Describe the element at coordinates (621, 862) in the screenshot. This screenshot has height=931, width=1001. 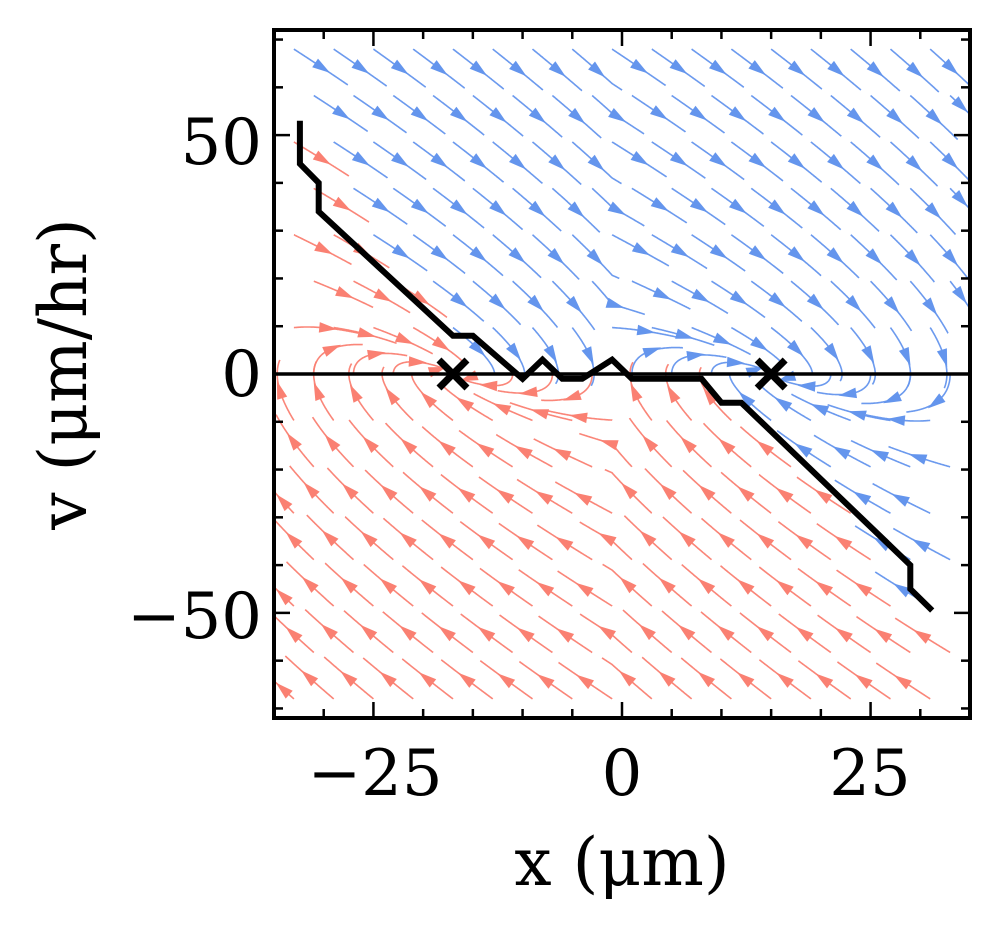
I see `x-axis-label: x (μm)` at that location.